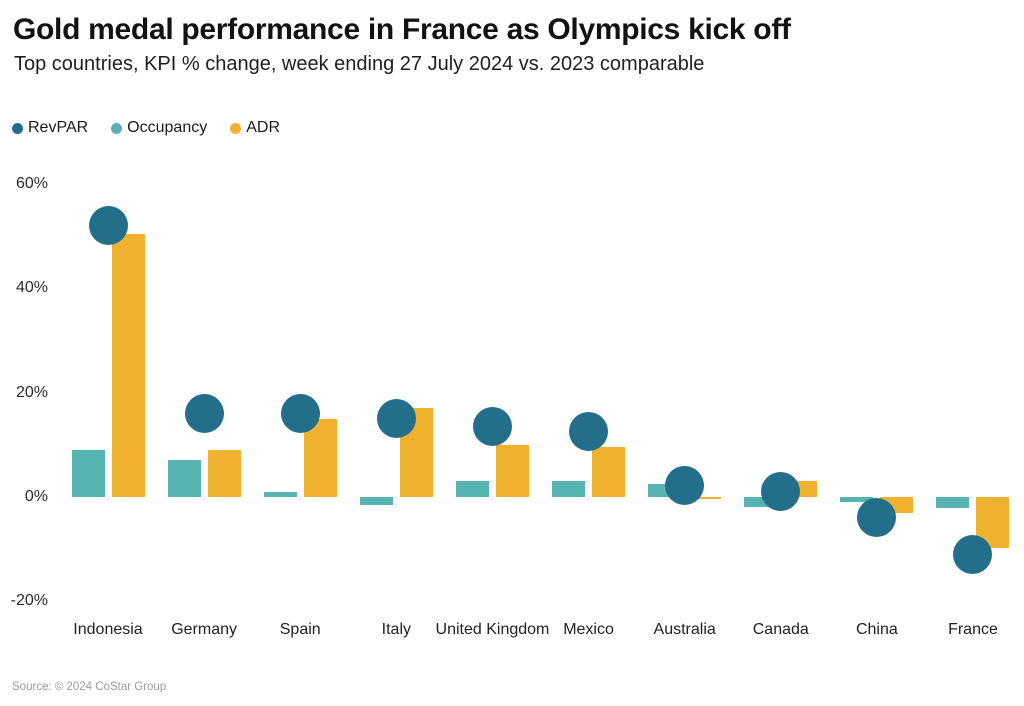  I want to click on x-axis-label-china: China, so click(876, 629).